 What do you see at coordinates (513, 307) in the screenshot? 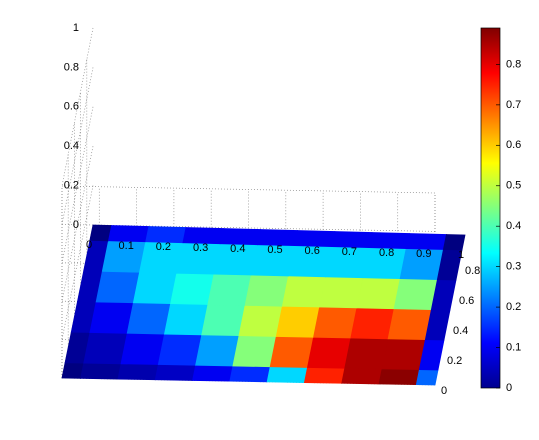
I see `colorbar-tick-label: 0.2` at bounding box center [513, 307].